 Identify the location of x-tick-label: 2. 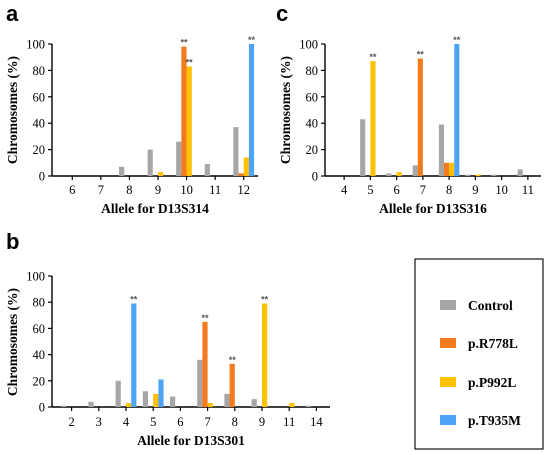
(71, 422).